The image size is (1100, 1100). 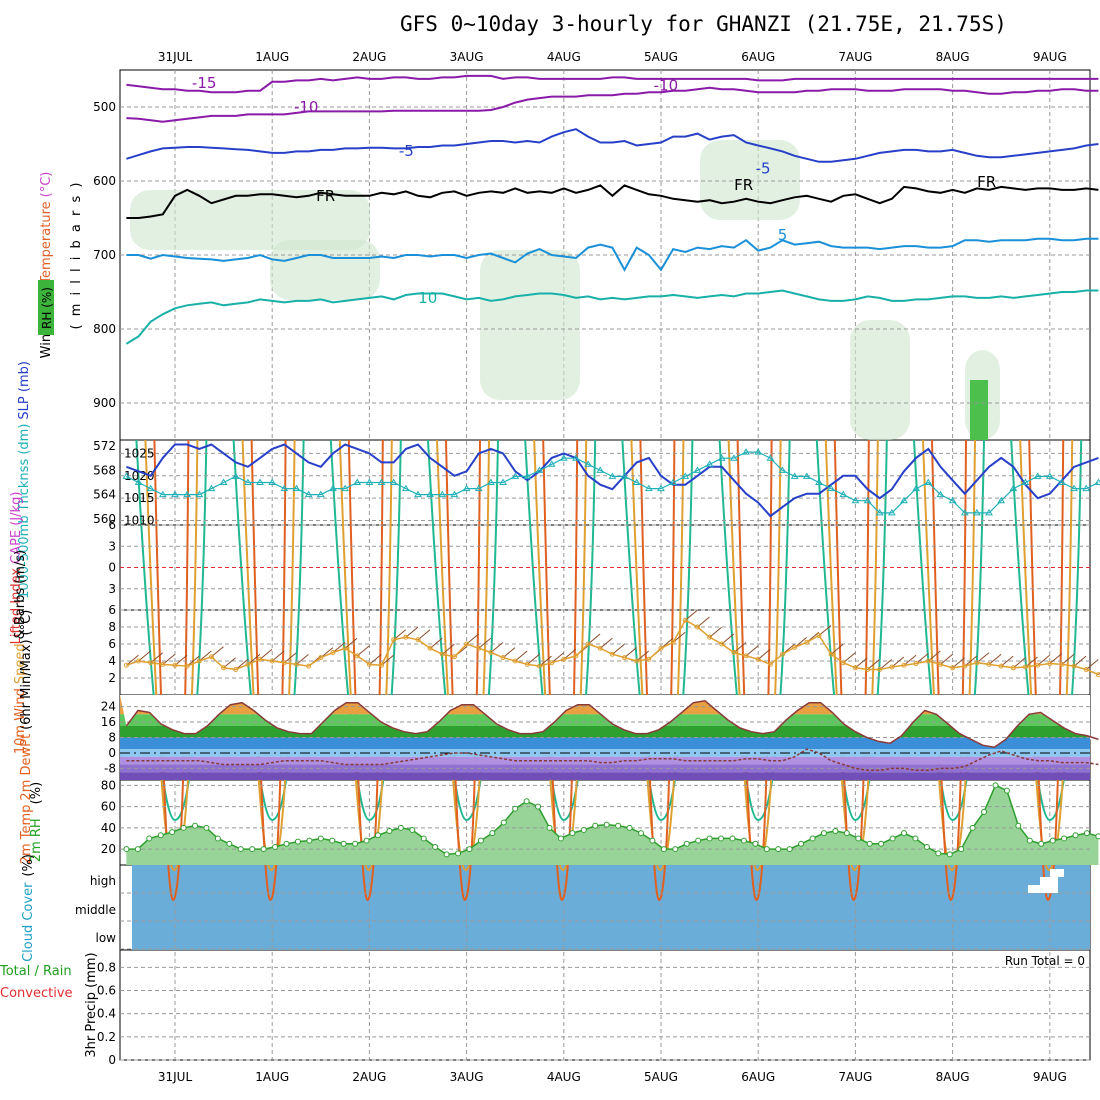 What do you see at coordinates (605, 1005) in the screenshot?
I see `panel-frame-precip` at bounding box center [605, 1005].